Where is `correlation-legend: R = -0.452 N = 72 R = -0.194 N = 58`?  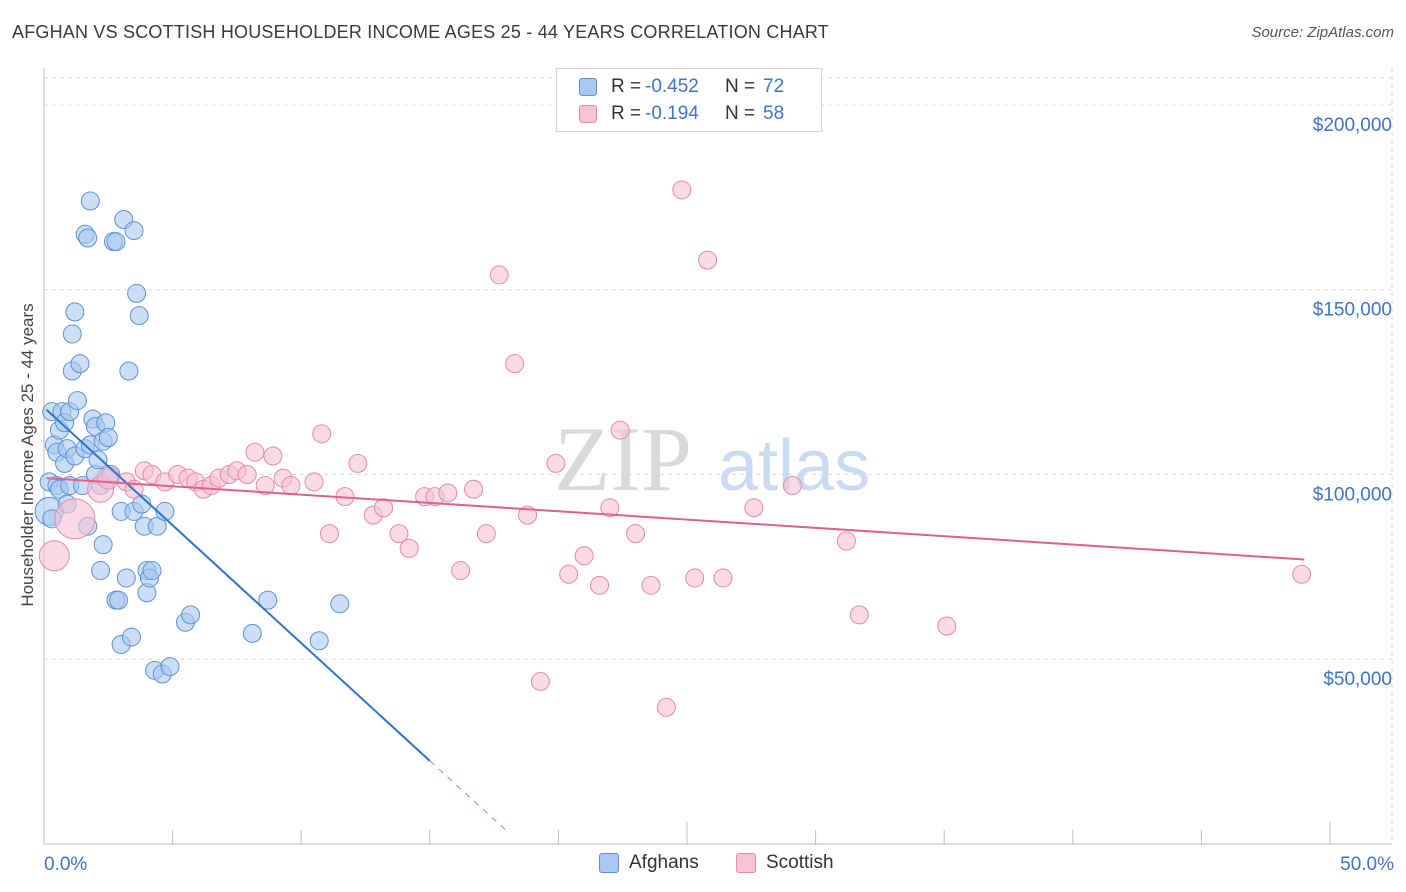
correlation-legend: R = -0.452 N = 72 R = -0.194 N = 58 is located at coordinates (689, 100).